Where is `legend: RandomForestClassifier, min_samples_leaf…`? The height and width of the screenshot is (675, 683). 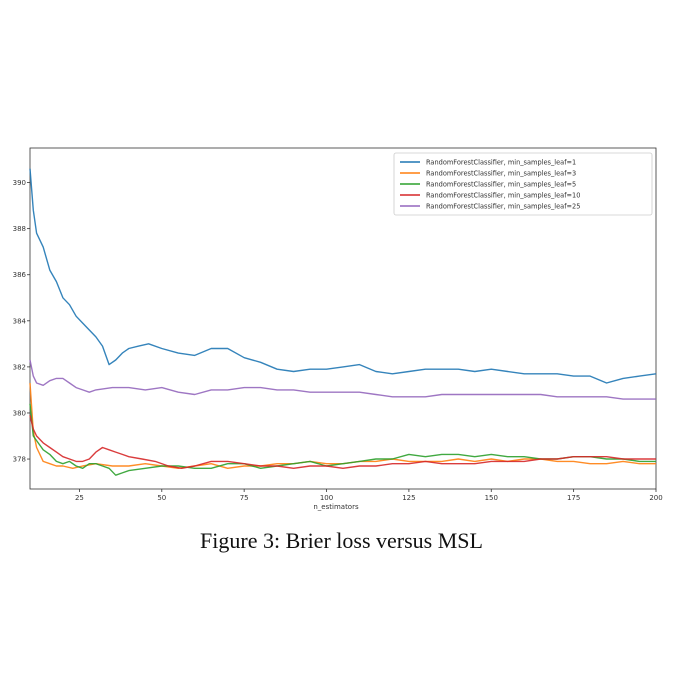 legend: RandomForestClassifier, min_samples_leaf… is located at coordinates (523, 184).